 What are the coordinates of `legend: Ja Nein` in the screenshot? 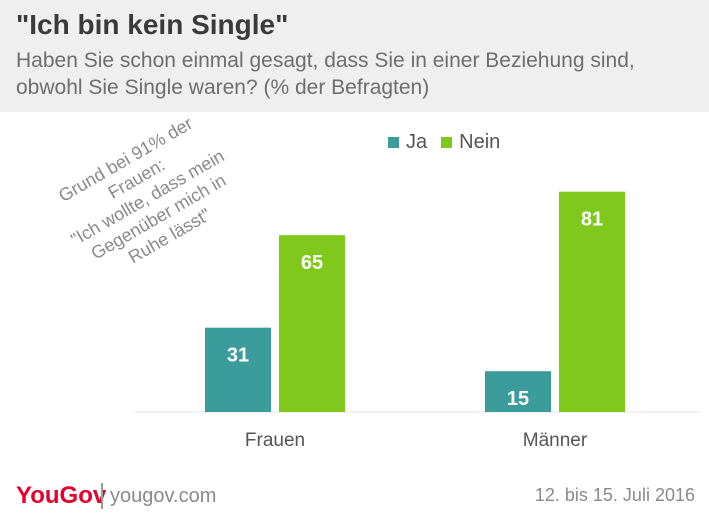 It's located at (444, 142).